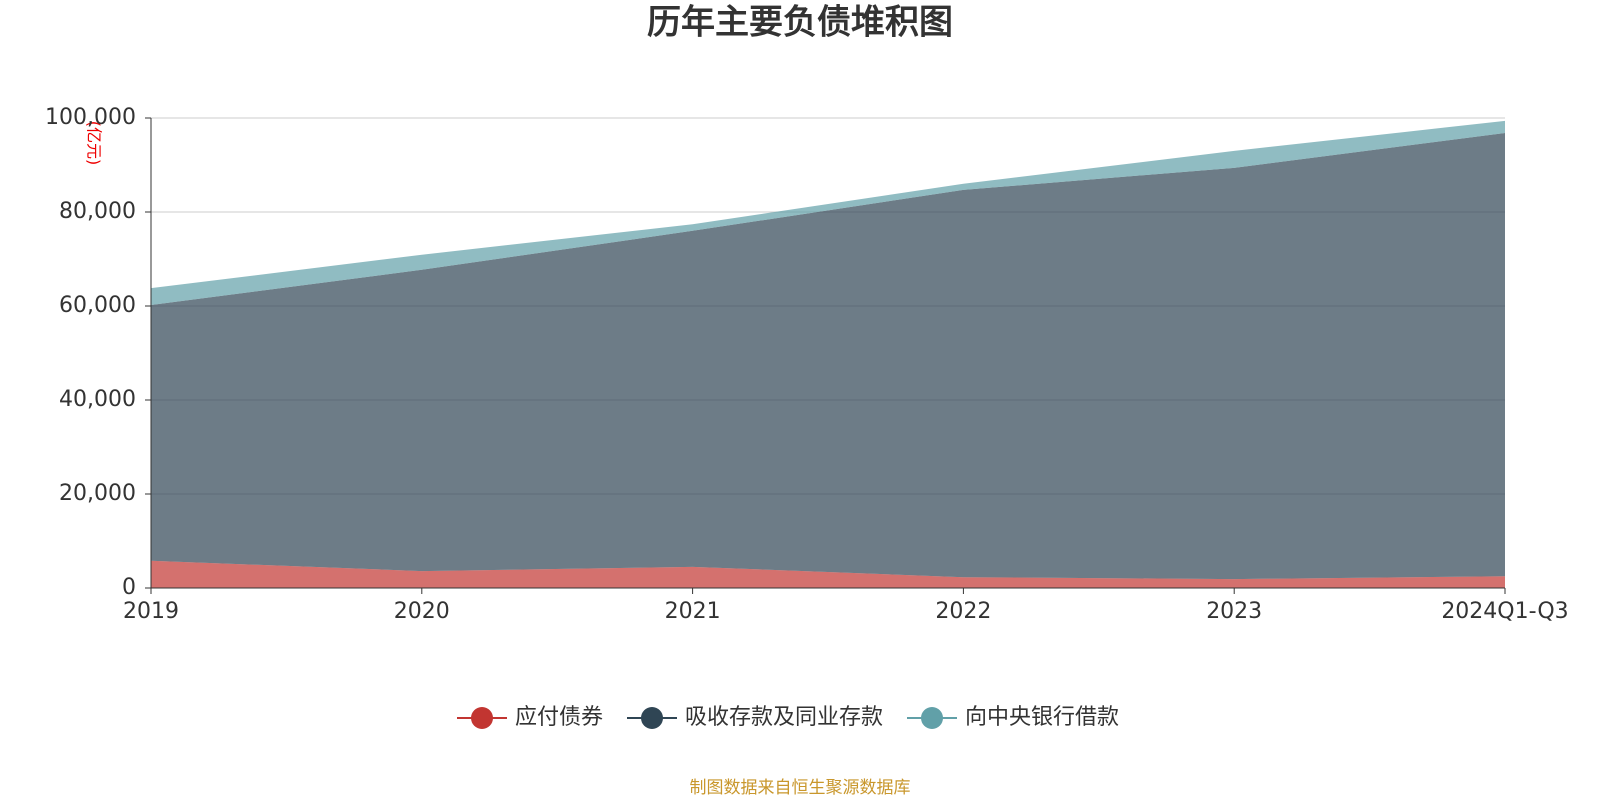 The width and height of the screenshot is (1600, 800). Describe the element at coordinates (97, 399) in the screenshot. I see `y-tick-label: 40,000` at that location.